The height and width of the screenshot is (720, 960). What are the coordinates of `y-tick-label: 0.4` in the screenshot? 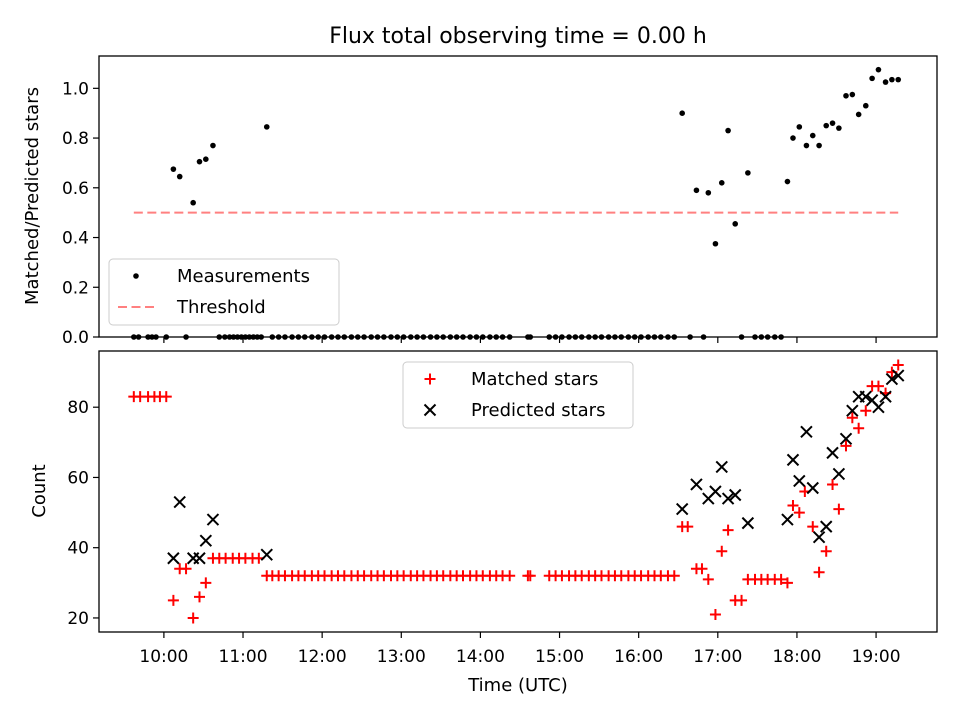 It's located at (75, 239).